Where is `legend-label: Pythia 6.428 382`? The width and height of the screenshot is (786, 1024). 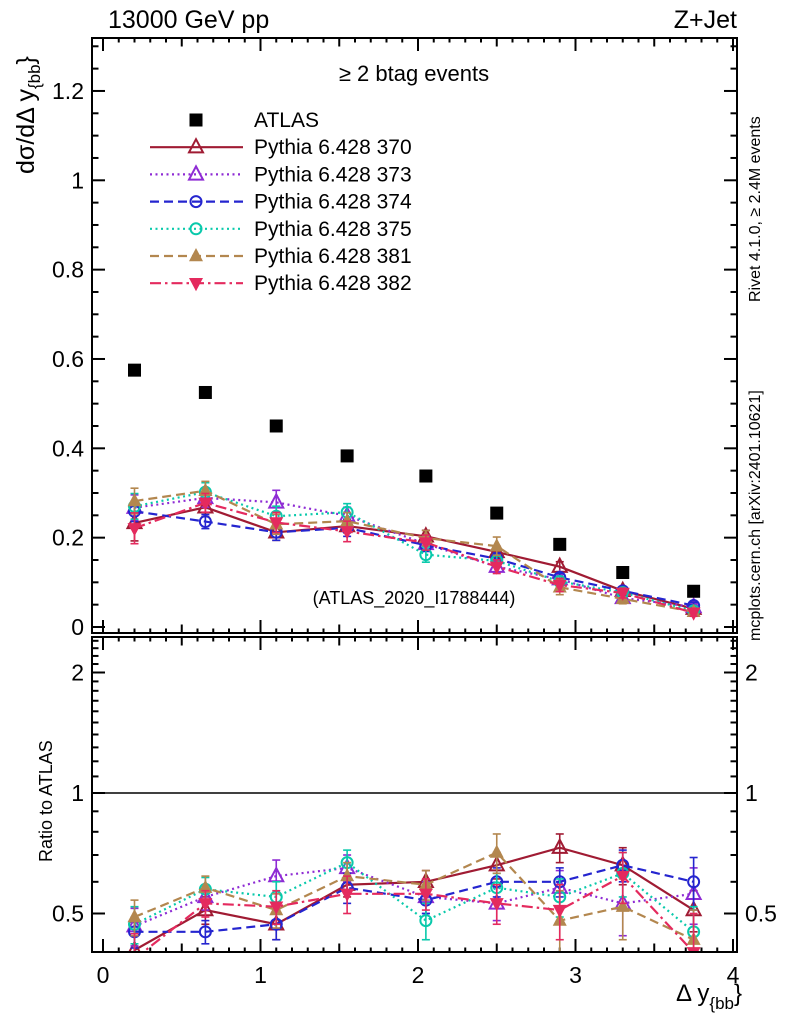 legend-label: Pythia 6.428 382 is located at coordinates (333, 283).